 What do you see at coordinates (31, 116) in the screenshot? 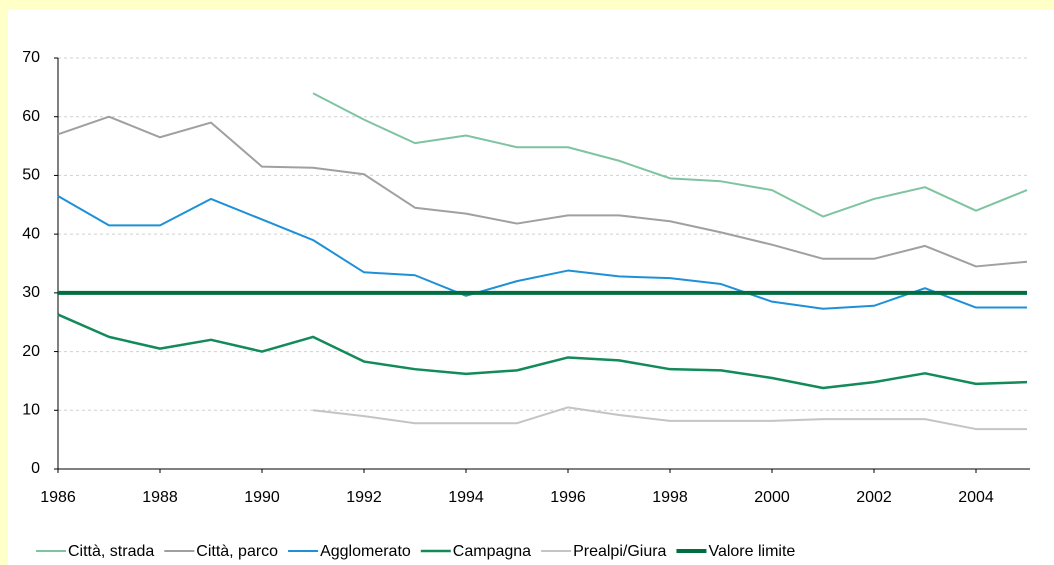
I see `y-tick-label: 60` at bounding box center [31, 116].